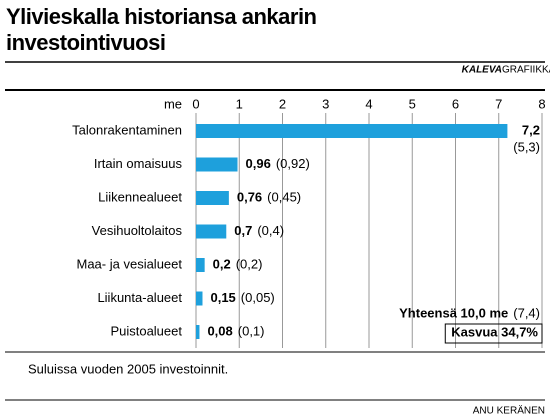 The height and width of the screenshot is (419, 550). What do you see at coordinates (368, 103) in the screenshot?
I see `x-tick-label: 4` at bounding box center [368, 103].